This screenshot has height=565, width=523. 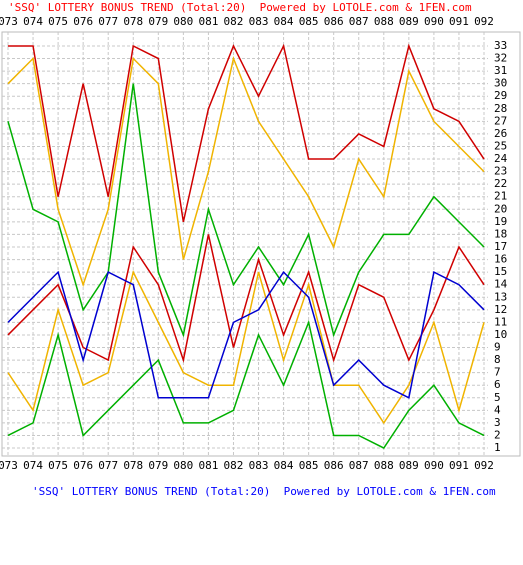 I want to click on y-tick-label: 26, so click(x=500, y=133).